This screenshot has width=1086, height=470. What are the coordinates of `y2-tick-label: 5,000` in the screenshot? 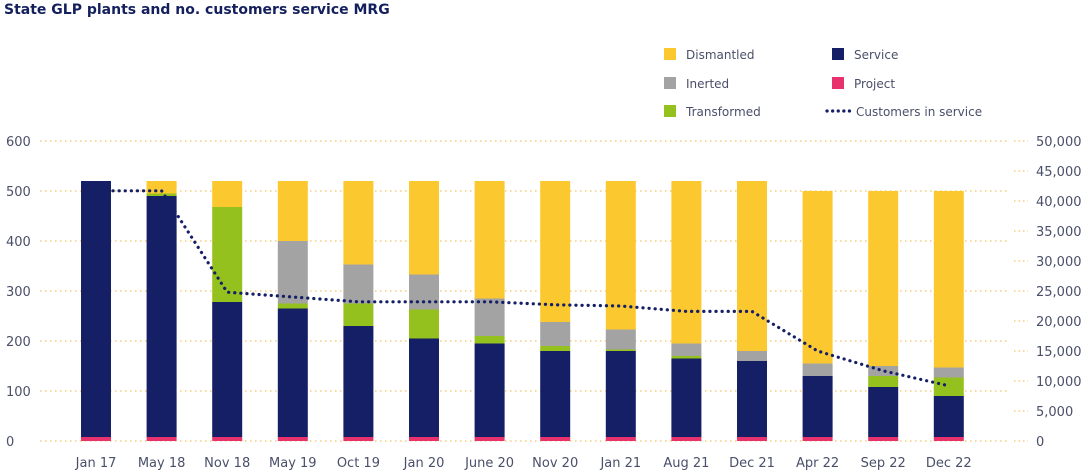 It's located at (1054, 412).